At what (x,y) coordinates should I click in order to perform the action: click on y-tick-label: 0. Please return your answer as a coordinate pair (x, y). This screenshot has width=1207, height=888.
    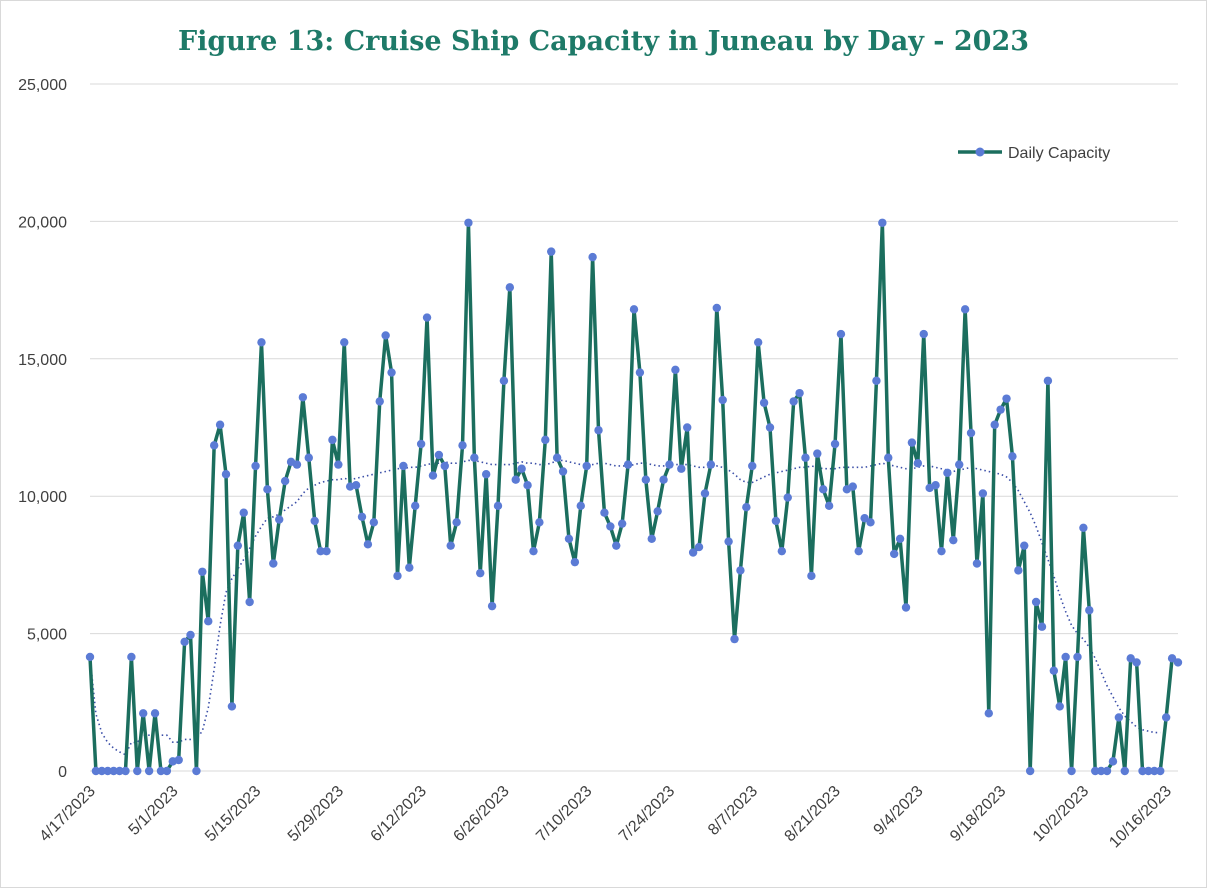
    Looking at the image, I should click on (62, 772).